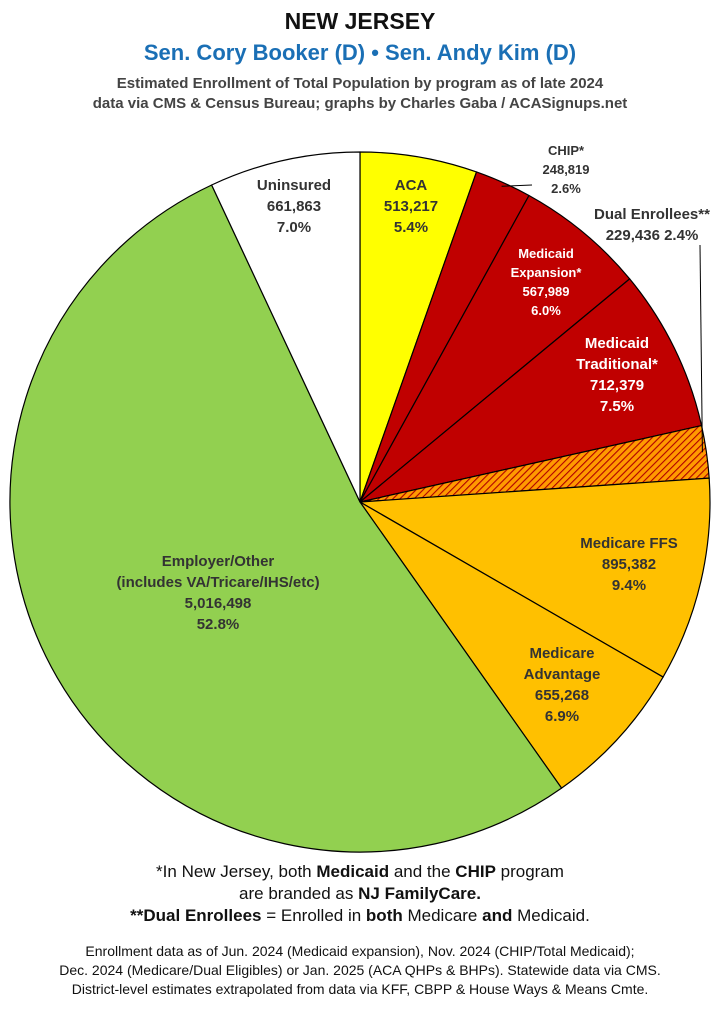 Image resolution: width=720 pixels, height=1010 pixels. I want to click on pie-slice-medicaid-traditional, so click(531, 390).